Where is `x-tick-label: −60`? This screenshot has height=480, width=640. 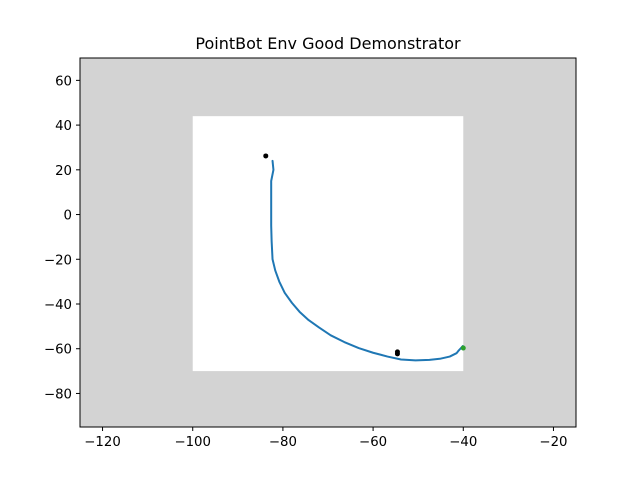
x-tick-label: −60 is located at coordinates (373, 442).